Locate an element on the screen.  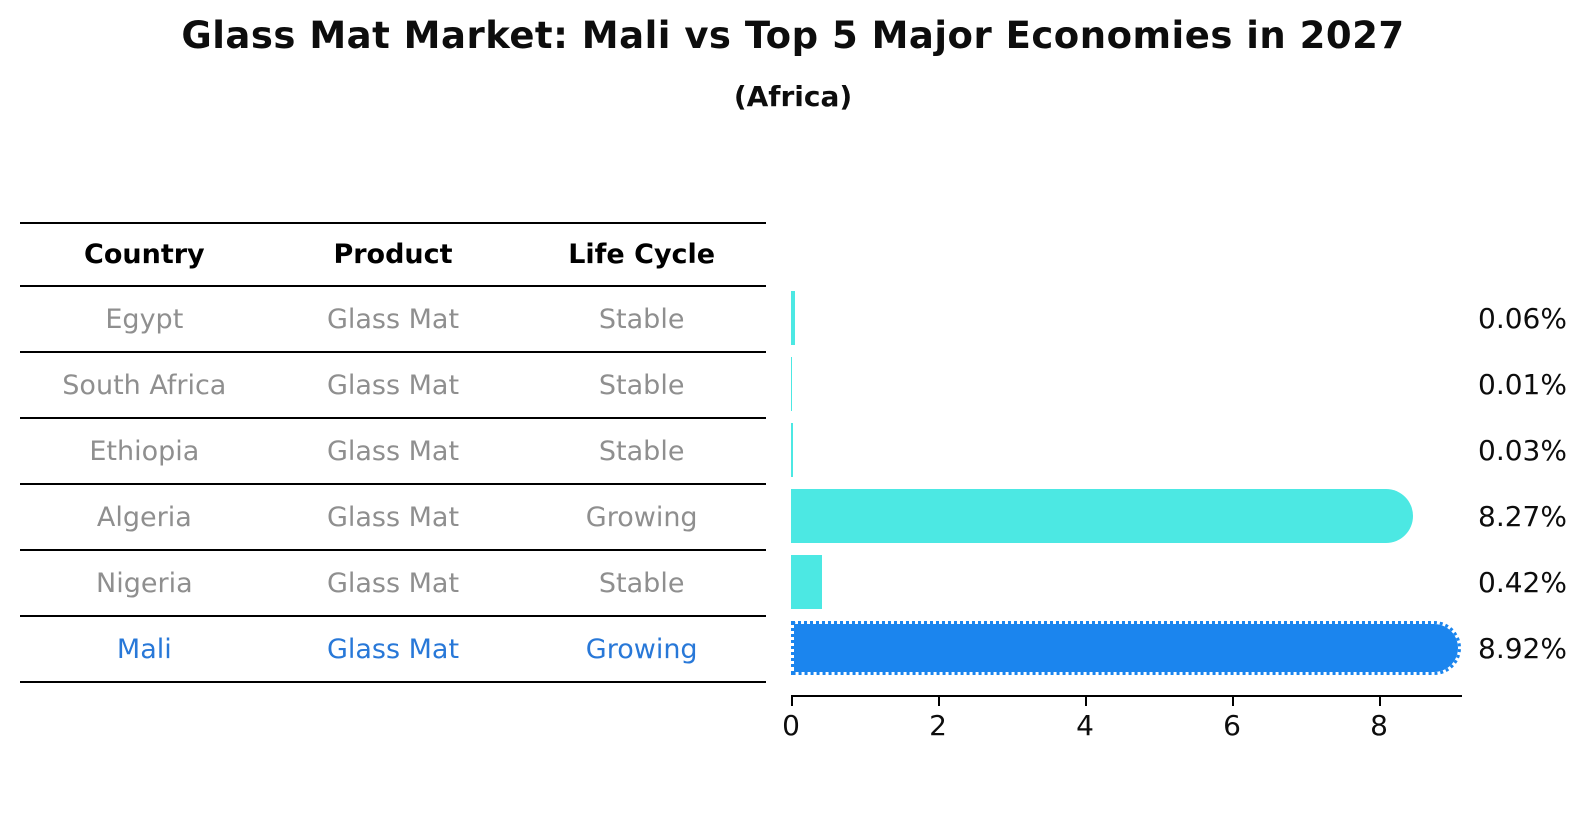
bar-value-label: 8.92% is located at coordinates (1522, 648).